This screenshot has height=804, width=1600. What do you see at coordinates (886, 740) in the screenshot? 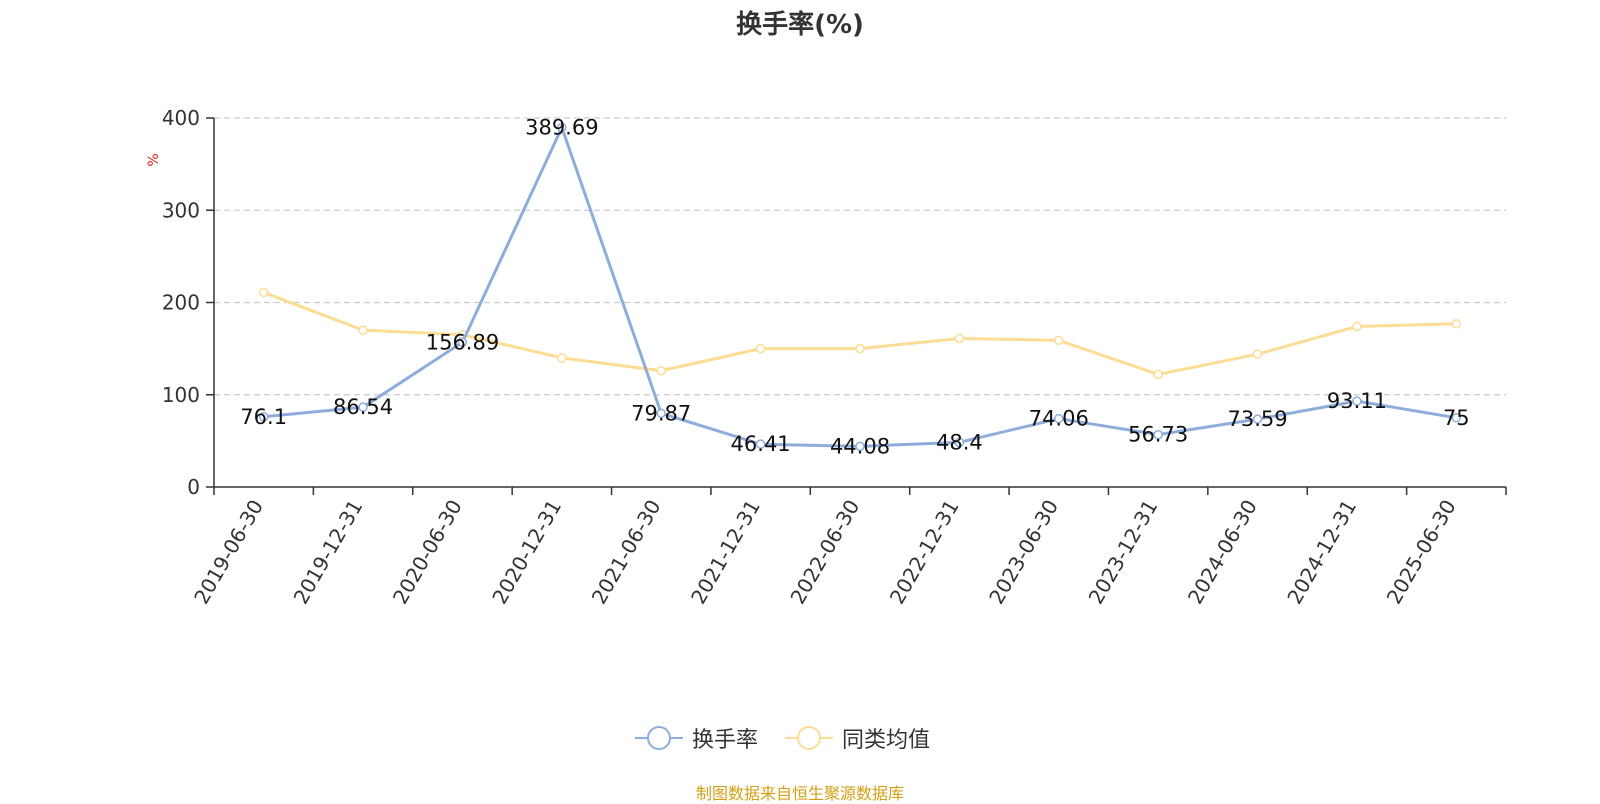
I see `legend-label-series-2: 同类均值` at bounding box center [886, 740].